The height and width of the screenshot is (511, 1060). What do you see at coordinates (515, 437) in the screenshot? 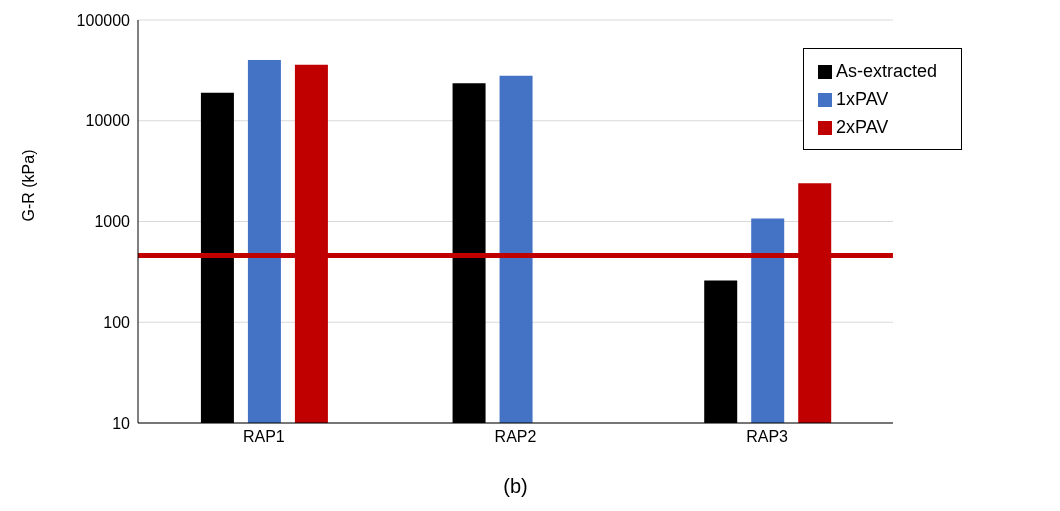
I see `x-tick-label: RAP2` at bounding box center [515, 437].